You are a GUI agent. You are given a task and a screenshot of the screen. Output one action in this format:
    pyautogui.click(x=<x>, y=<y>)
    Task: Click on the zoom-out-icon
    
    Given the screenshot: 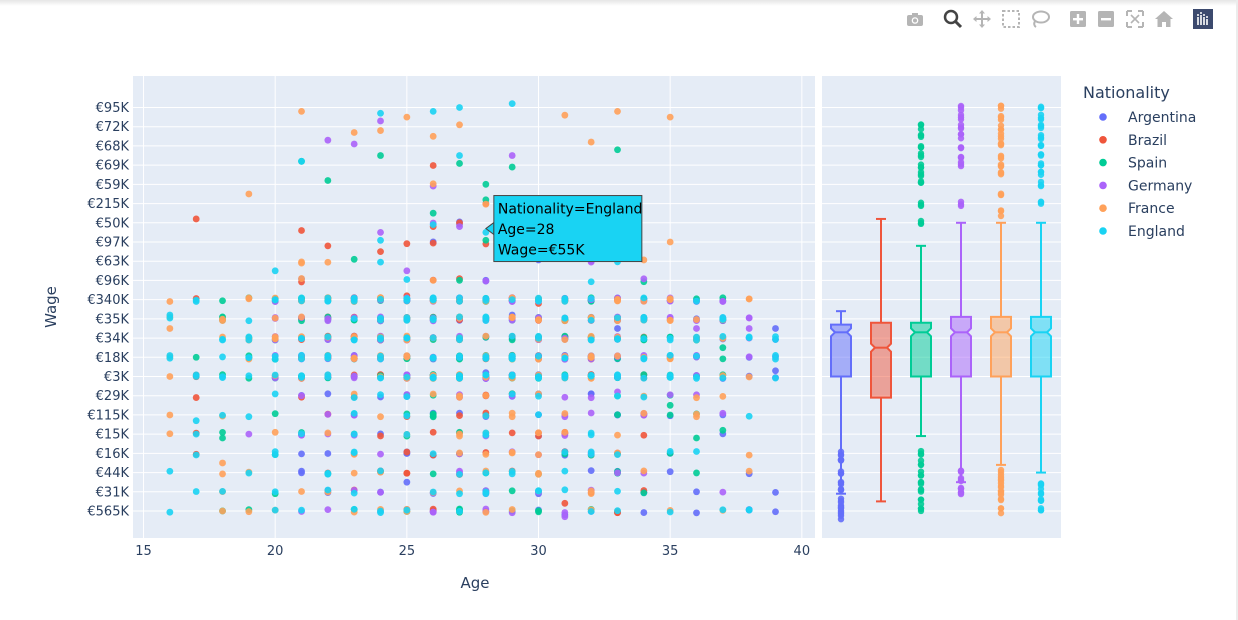 What is the action you would take?
    pyautogui.click(x=1106, y=19)
    